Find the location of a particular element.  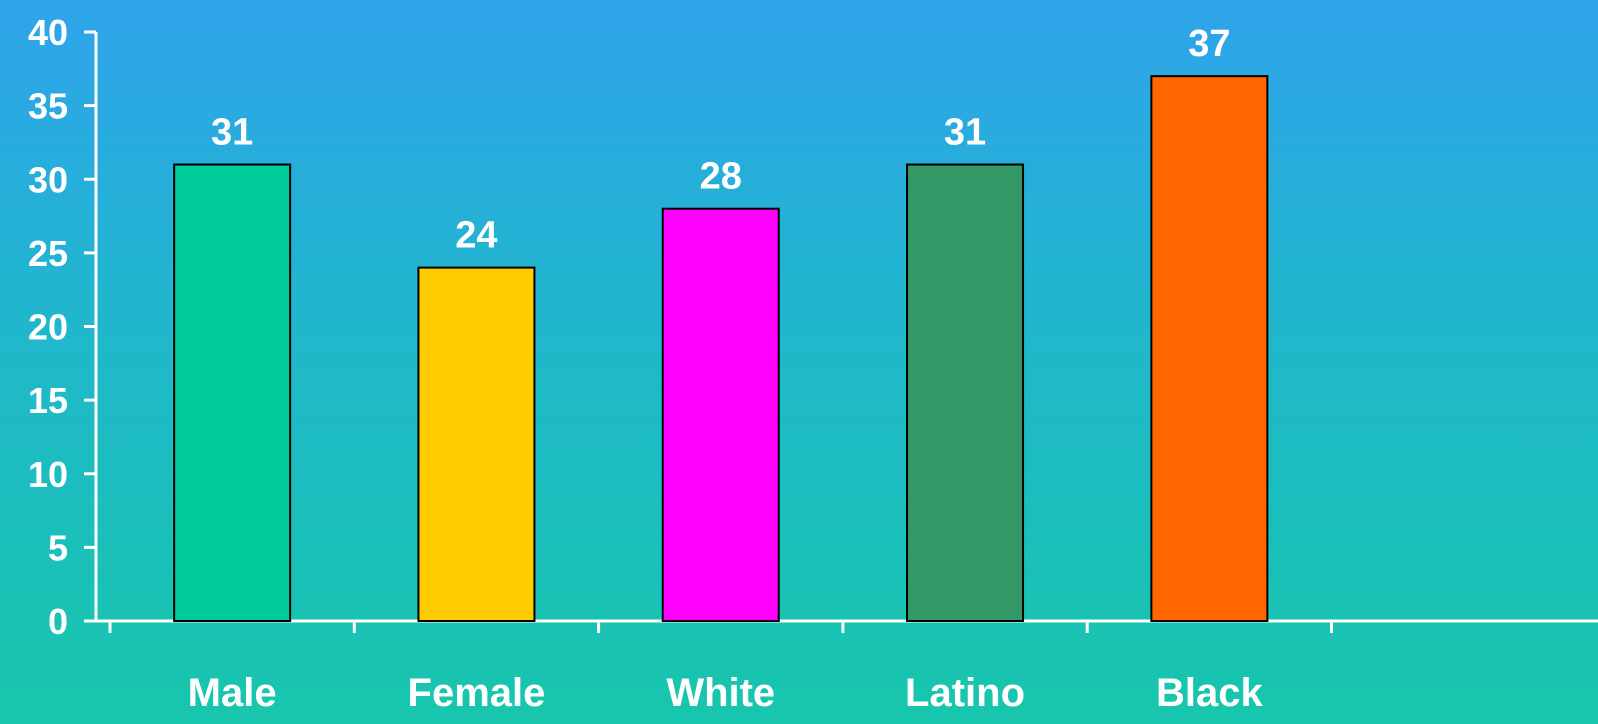

data-label-female: 24 is located at coordinates (476, 236).